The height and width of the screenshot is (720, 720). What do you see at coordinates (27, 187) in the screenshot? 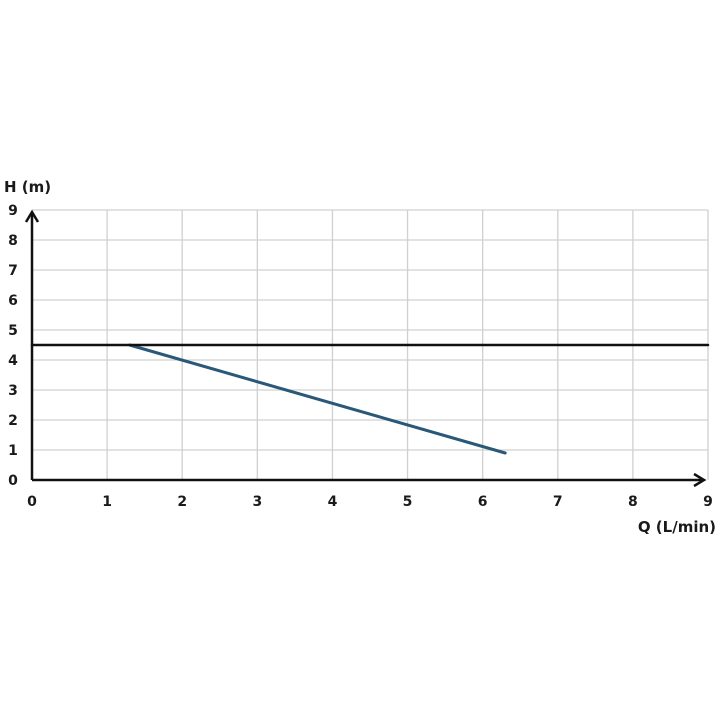
I see `y-axis-label: H (m)` at bounding box center [27, 187].